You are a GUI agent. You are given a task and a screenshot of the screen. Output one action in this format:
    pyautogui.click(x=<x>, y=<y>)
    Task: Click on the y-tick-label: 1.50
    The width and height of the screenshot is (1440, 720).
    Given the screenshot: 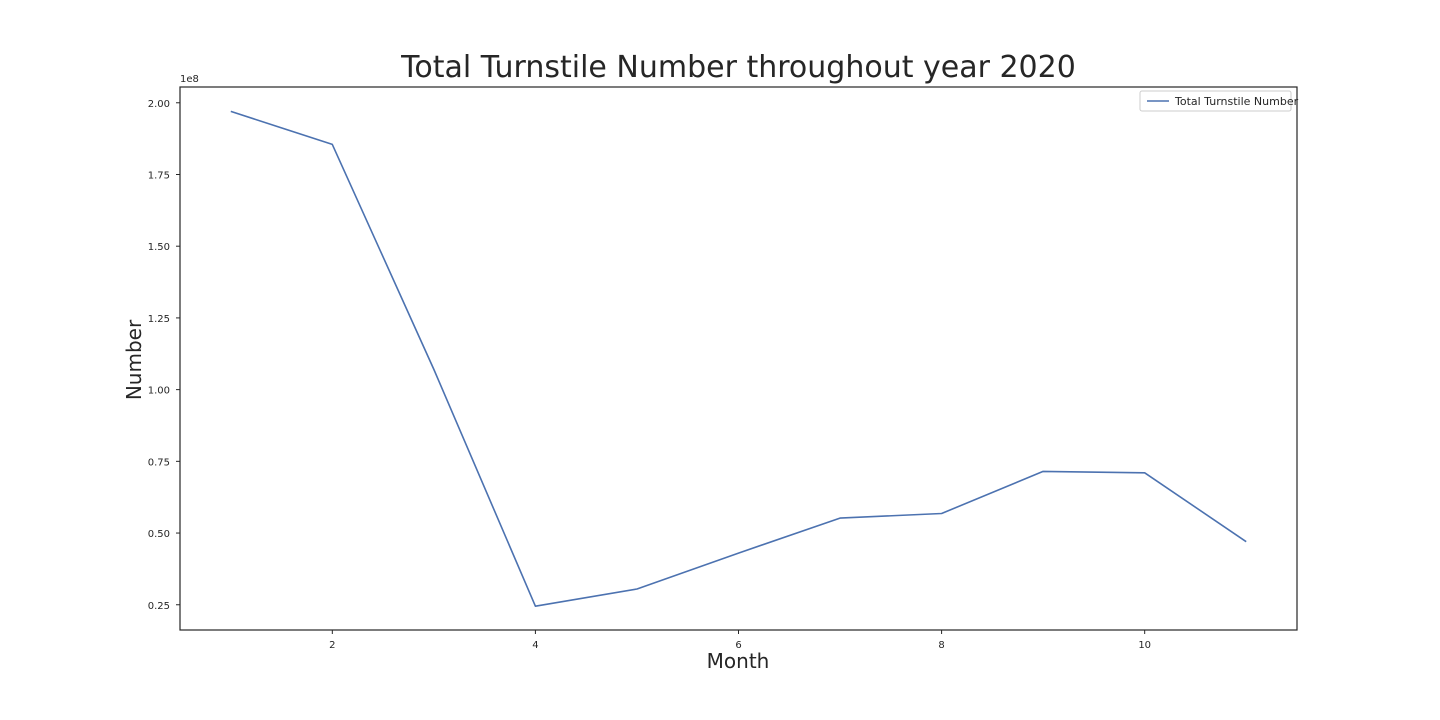 What is the action you would take?
    pyautogui.click(x=159, y=247)
    